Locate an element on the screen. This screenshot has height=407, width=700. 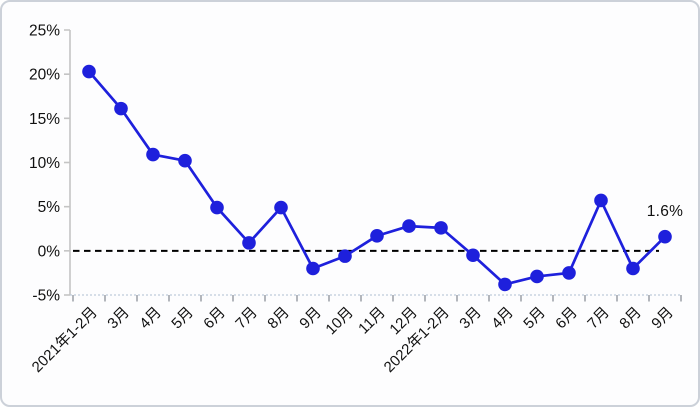
y-axis-labels: 25% 20% 15% 10% 5% 0% -5% is located at coordinates (44, 164).